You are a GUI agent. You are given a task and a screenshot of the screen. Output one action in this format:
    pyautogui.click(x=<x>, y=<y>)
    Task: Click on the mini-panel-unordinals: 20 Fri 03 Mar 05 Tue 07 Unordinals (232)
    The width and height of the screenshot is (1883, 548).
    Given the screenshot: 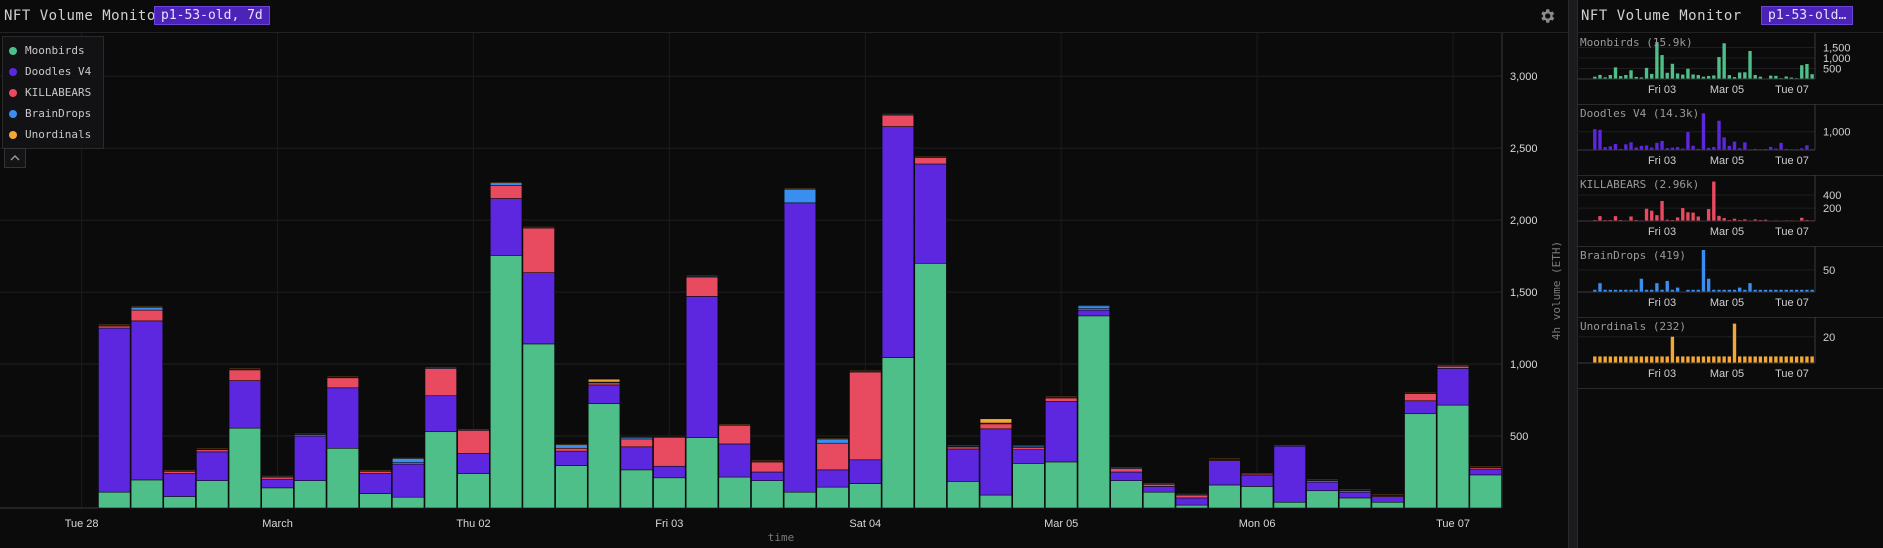 What is the action you would take?
    pyautogui.click(x=1730, y=353)
    